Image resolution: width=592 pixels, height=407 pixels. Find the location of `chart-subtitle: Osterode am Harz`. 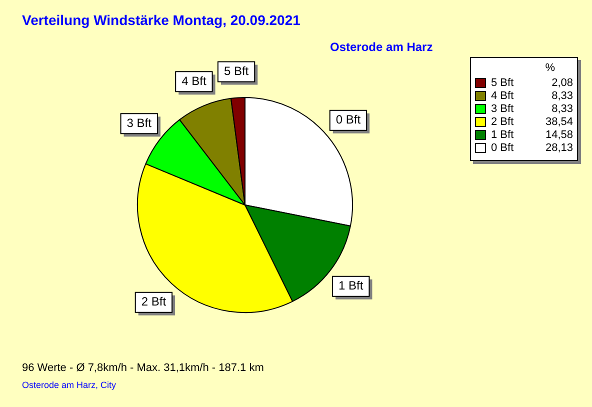

chart-subtitle: Osterode am Harz is located at coordinates (381, 47).